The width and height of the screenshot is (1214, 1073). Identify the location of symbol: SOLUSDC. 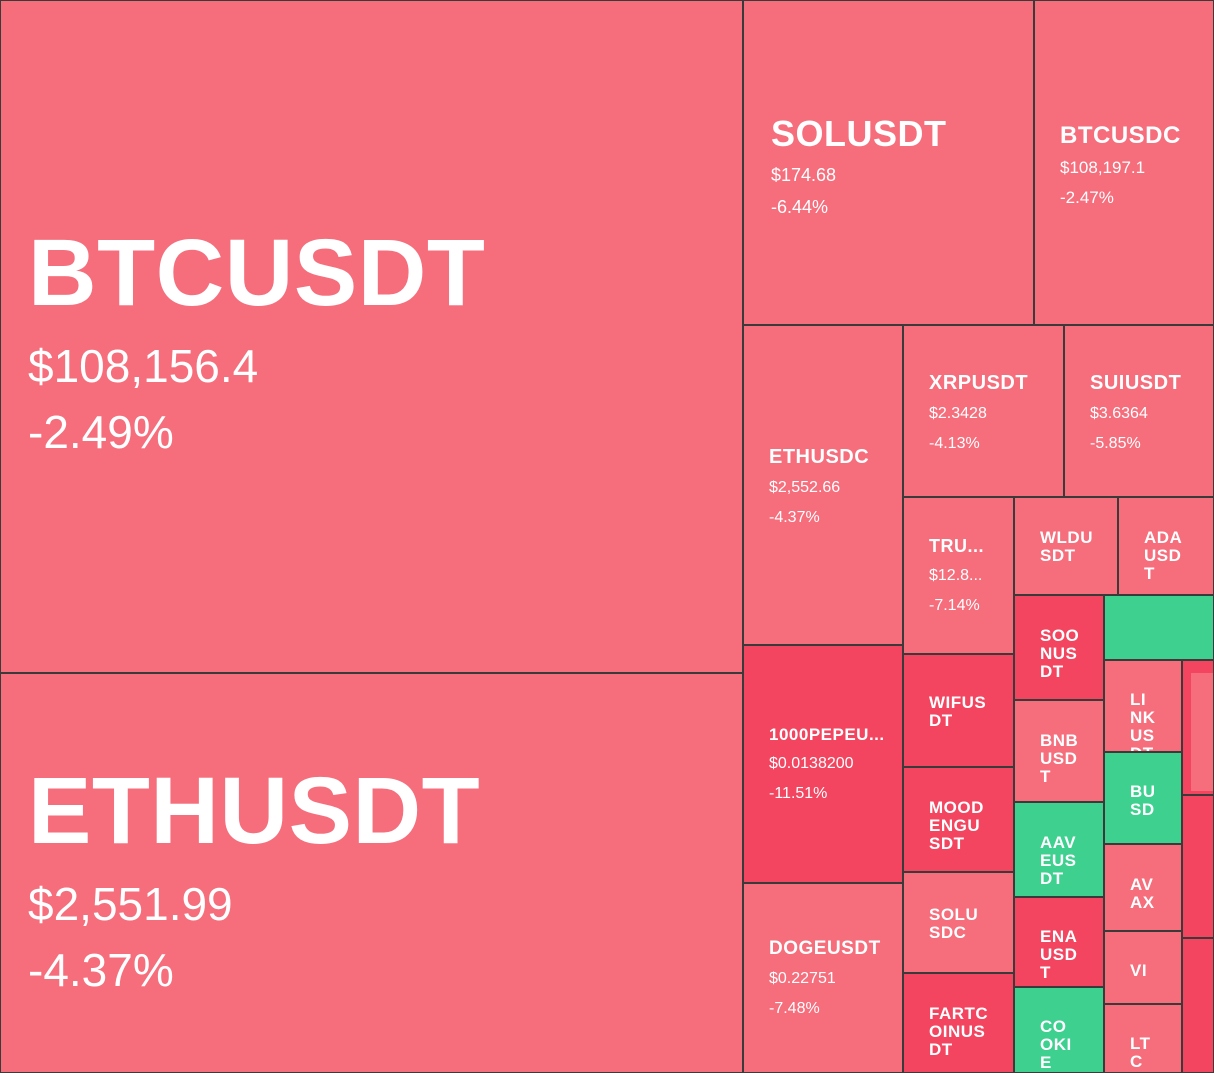
(954, 923).